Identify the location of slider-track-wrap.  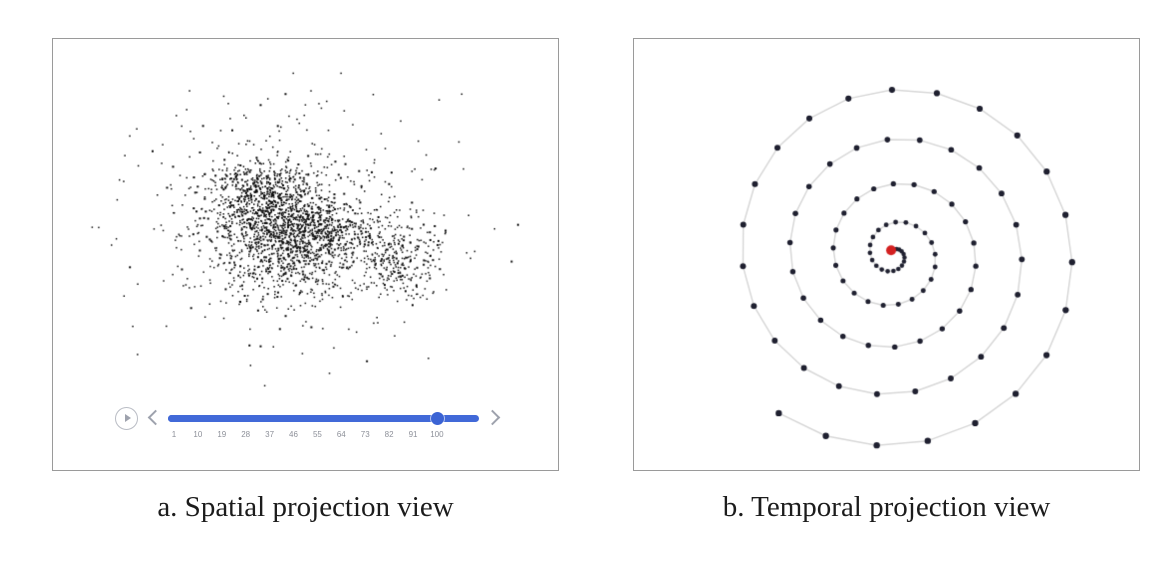
(323, 418).